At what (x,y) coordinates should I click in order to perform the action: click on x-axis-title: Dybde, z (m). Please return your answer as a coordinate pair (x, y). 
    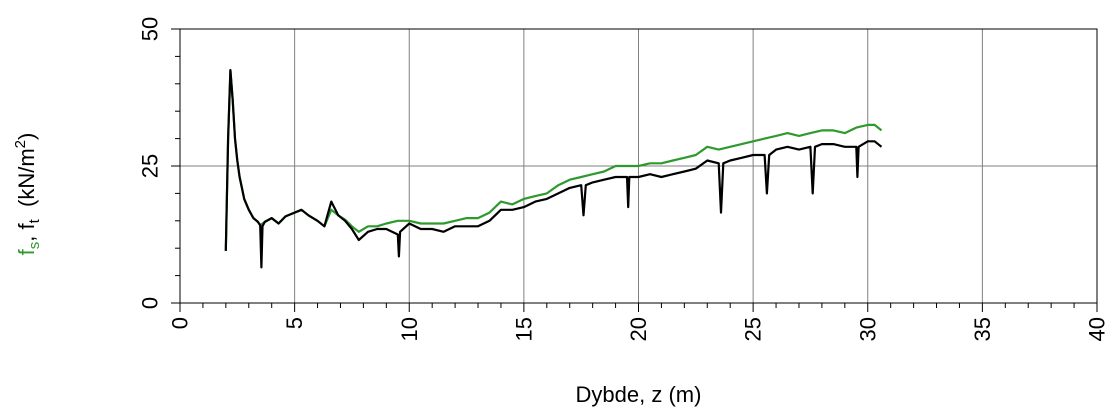
    Looking at the image, I should click on (639, 394).